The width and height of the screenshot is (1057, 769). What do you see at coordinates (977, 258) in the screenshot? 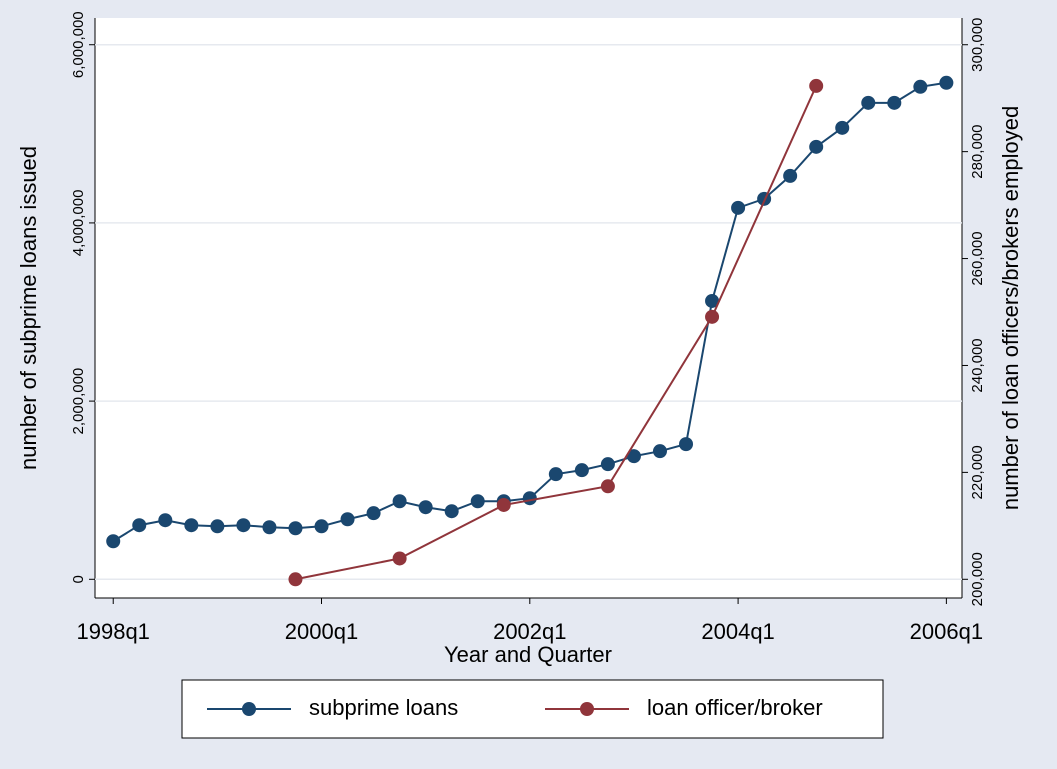
I see `y2-tick-label: 260,000` at bounding box center [977, 258].